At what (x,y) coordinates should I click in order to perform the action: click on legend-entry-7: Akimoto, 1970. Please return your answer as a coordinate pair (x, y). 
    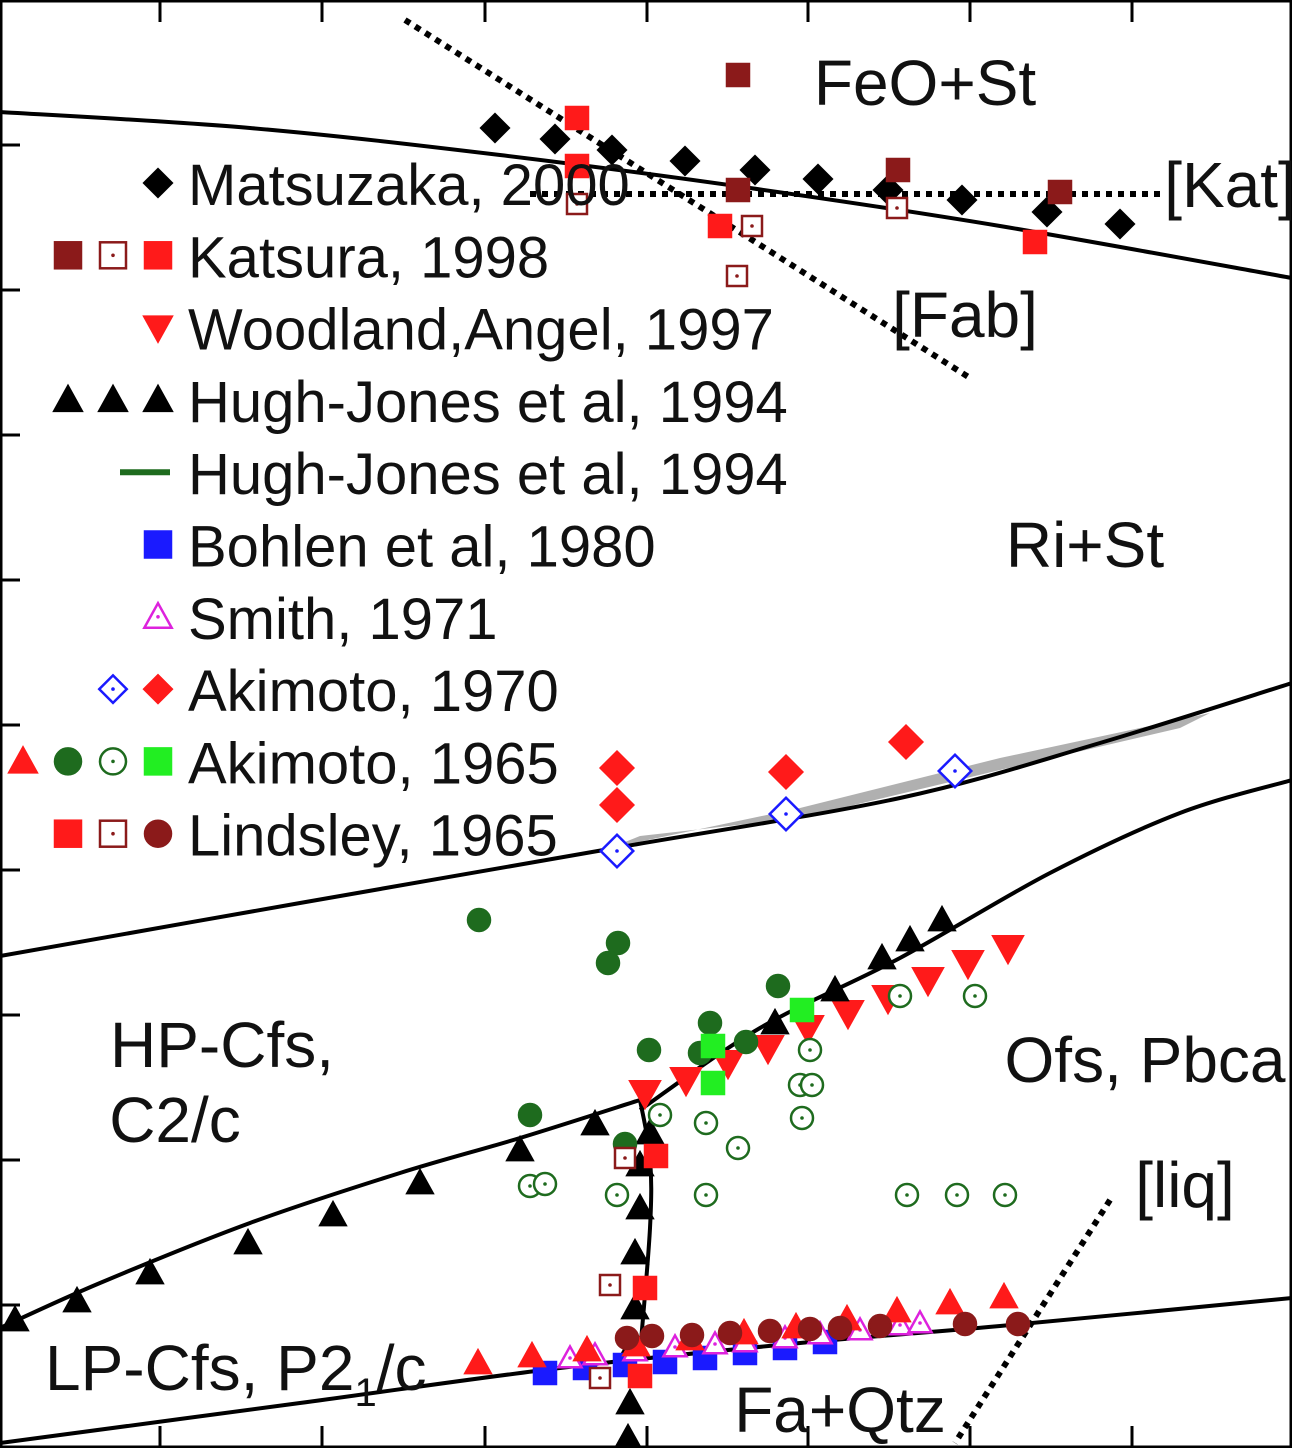
    Looking at the image, I should click on (328, 691).